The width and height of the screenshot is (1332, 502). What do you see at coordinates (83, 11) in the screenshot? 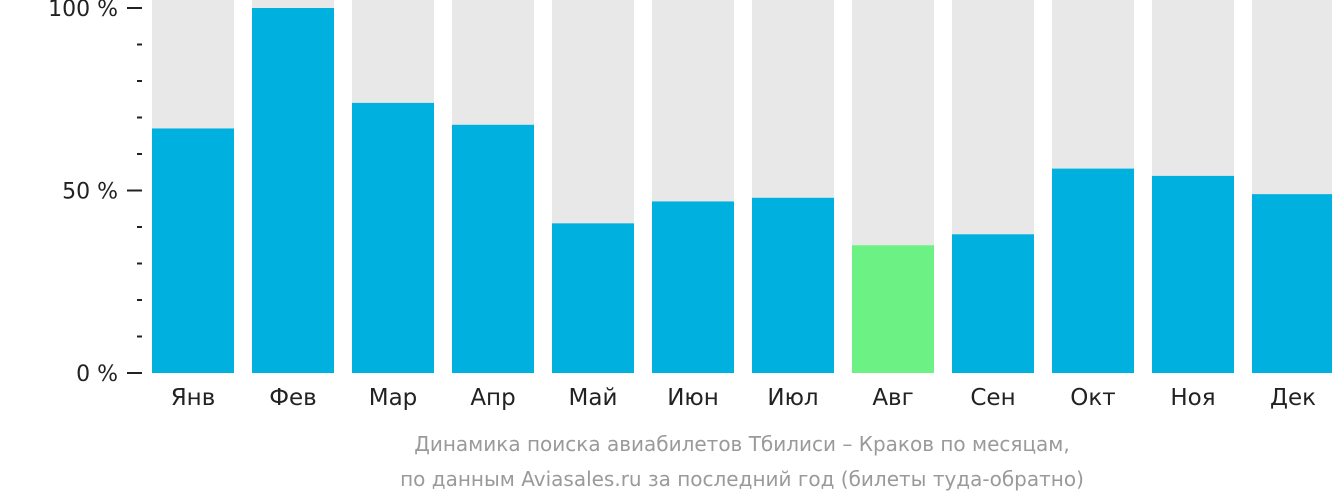
I see `y-tick-label: 100 %` at bounding box center [83, 11].